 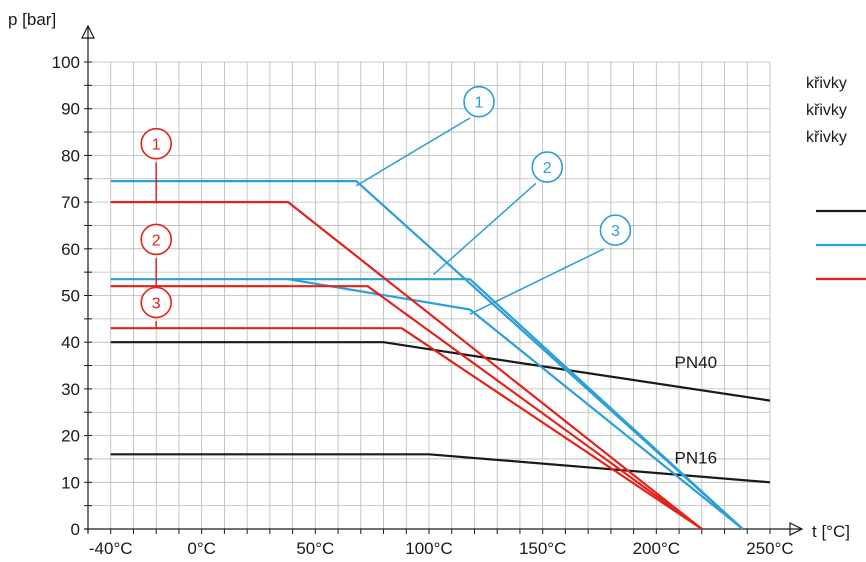 What do you see at coordinates (70, 482) in the screenshot?
I see `y-tick-label: 10` at bounding box center [70, 482].